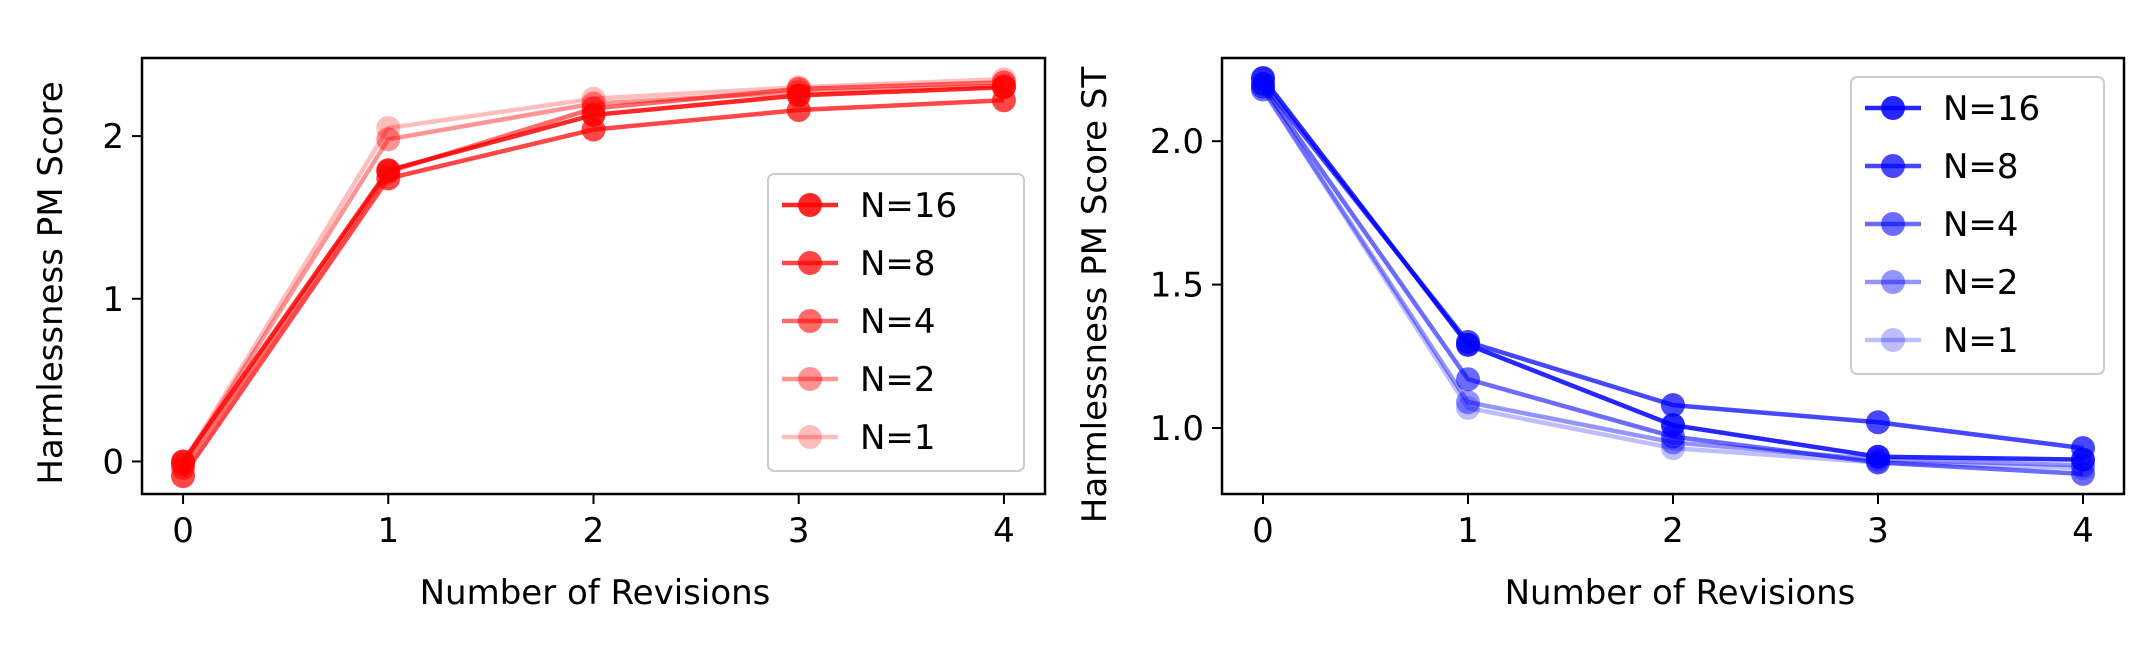 Image resolution: width=2155 pixels, height=647 pixels. What do you see at coordinates (1095, 295) in the screenshot?
I see `y-axis-label: Harmlessness PM Score ST` at bounding box center [1095, 295].